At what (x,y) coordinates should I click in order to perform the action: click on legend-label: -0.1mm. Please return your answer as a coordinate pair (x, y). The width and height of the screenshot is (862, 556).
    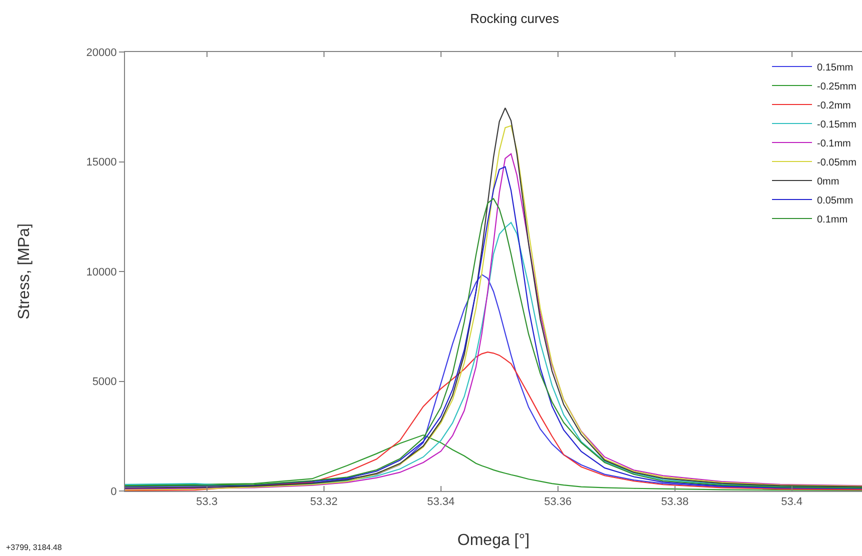
    Looking at the image, I should click on (834, 144).